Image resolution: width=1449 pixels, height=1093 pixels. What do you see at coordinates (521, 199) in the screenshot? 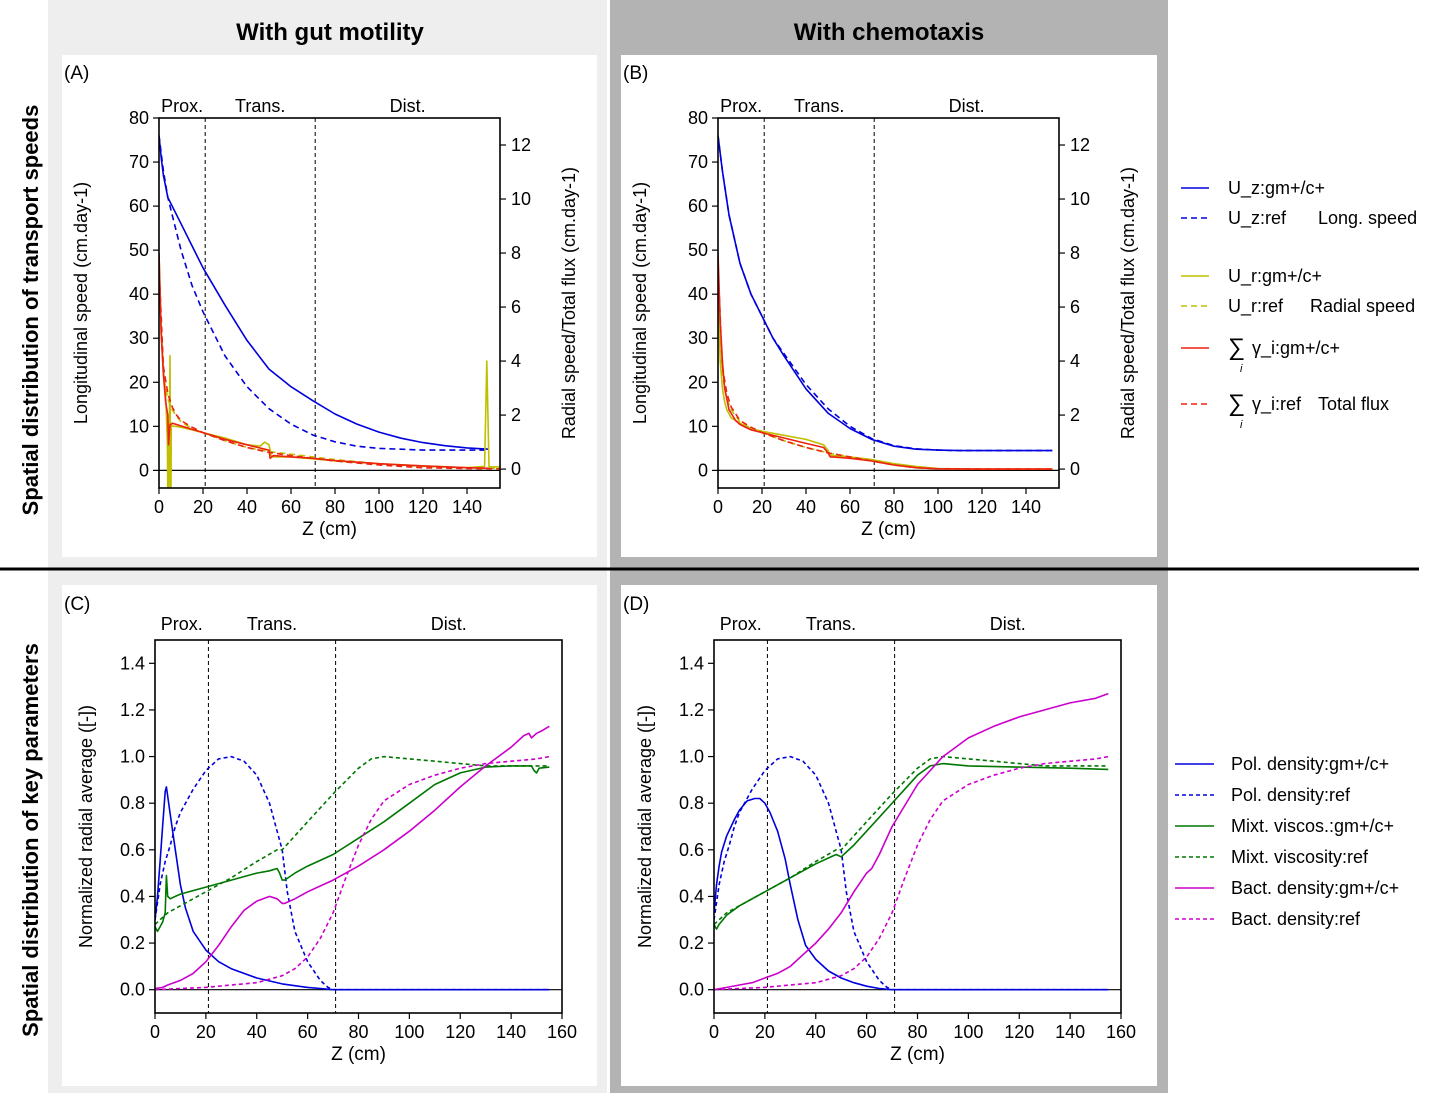
I see `panel-a-y2tick-10: 10` at bounding box center [521, 199].